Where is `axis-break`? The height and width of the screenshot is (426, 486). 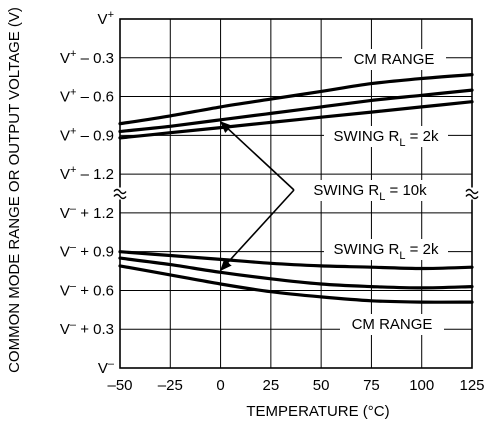
axis-break is located at coordinates (296, 193).